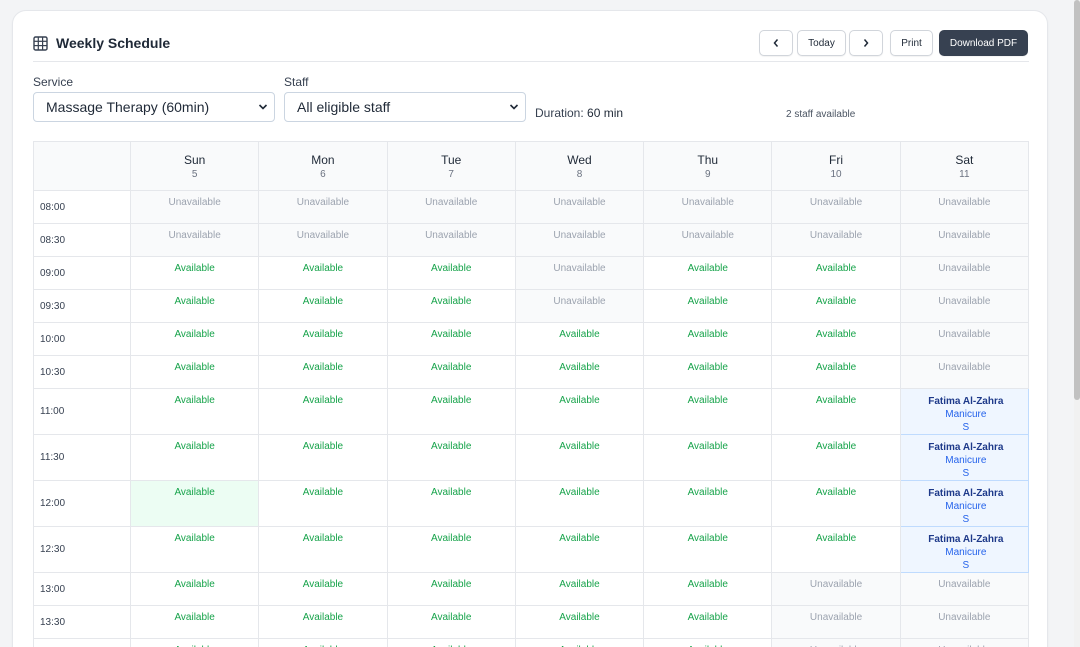 The image size is (1080, 647). What do you see at coordinates (323, 159) in the screenshot?
I see `day-name: Mon` at bounding box center [323, 159].